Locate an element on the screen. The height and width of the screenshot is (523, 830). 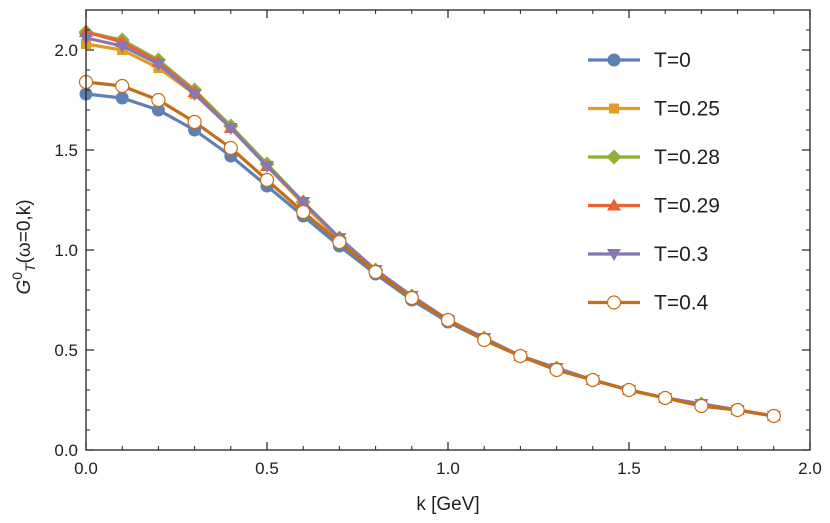
legend-label: T=0.3 is located at coordinates (681, 254).